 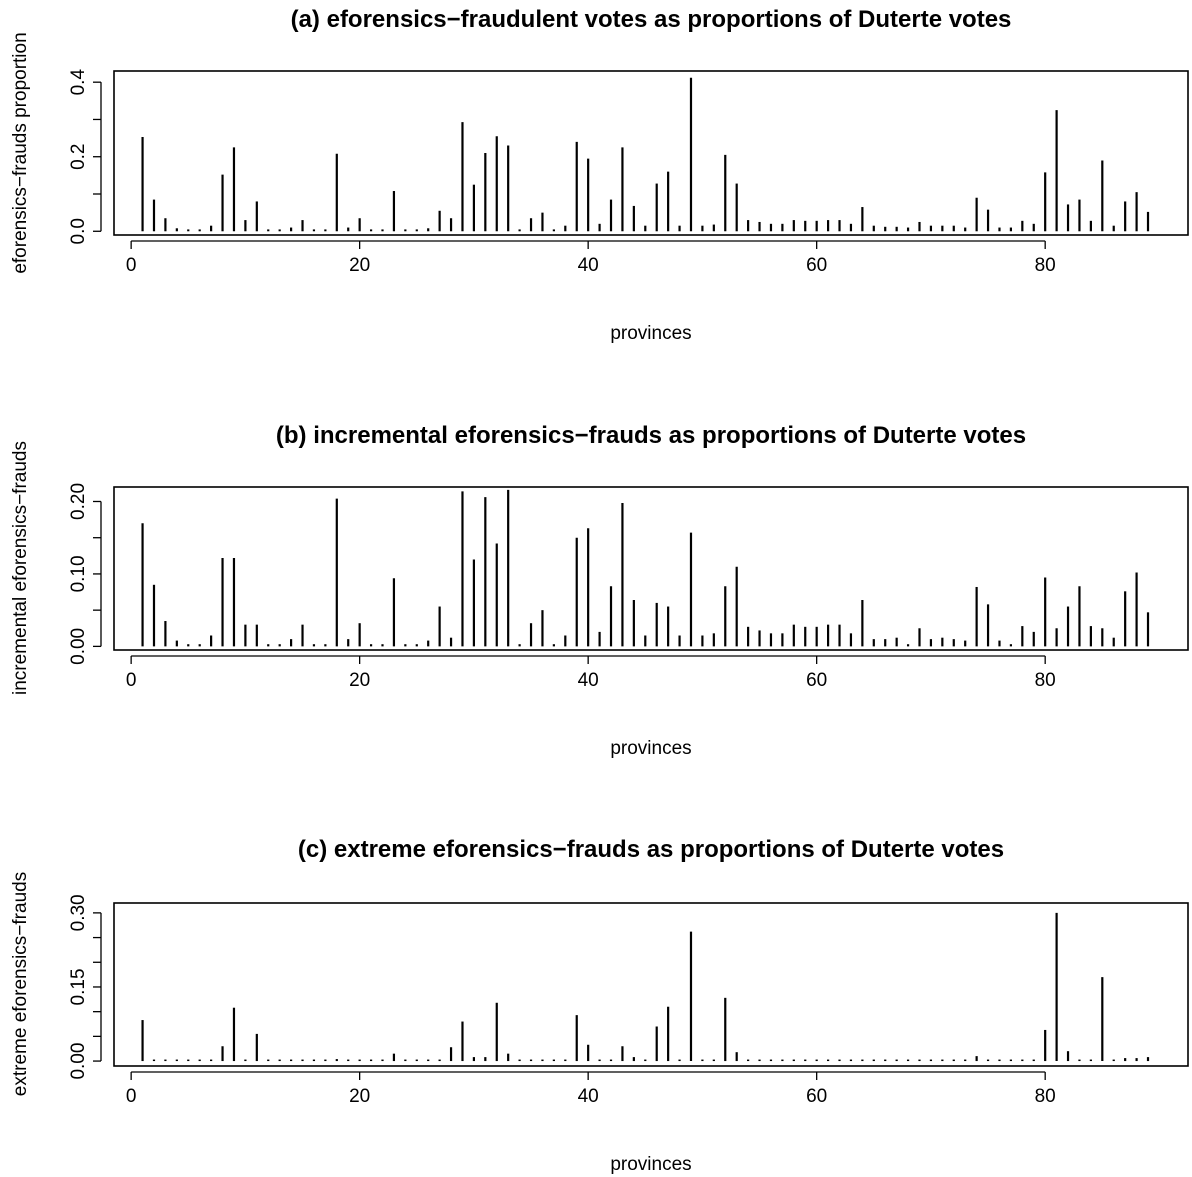 I want to click on y-axis-label: incremental eforensics−frauds, so click(x=20, y=568).